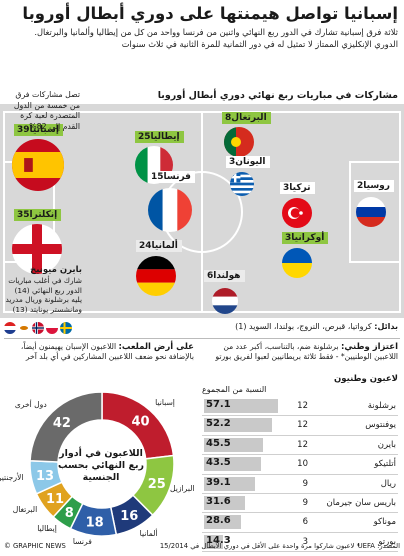 The height and width of the screenshot is (556, 404). What do you see at coordinates (38, 130) in the screenshot?
I see `country-label-spain: إسبانيا39` at bounding box center [38, 130].